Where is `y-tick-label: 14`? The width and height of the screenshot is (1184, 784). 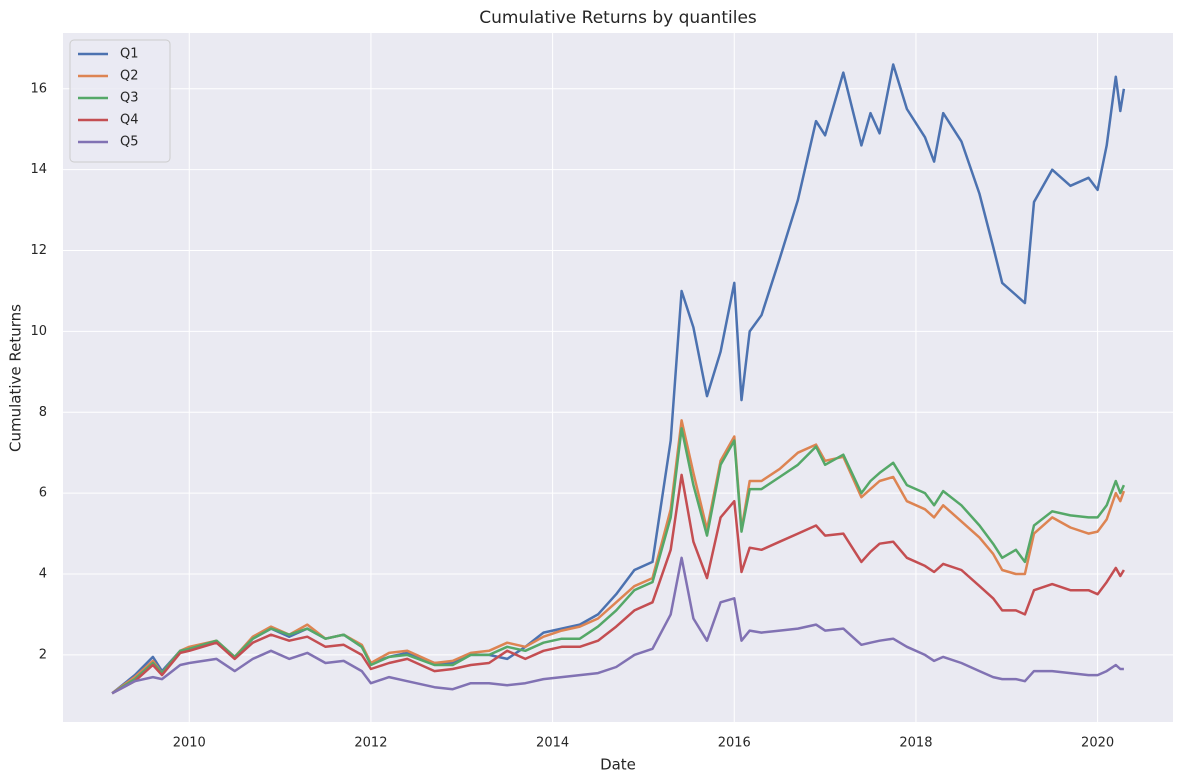
y-tick-label: 14 is located at coordinates (38, 169).